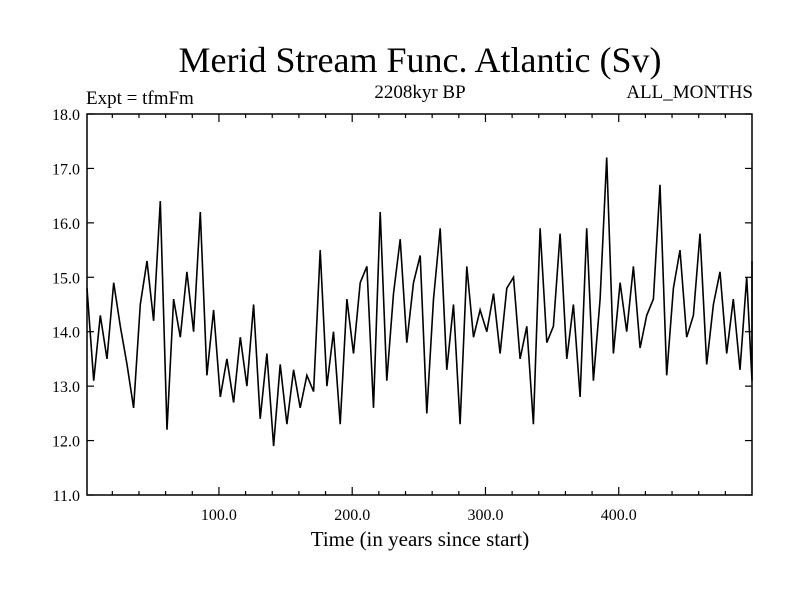 The height and width of the screenshot is (600, 800). I want to click on x-tick-label: 300.0, so click(485, 515).